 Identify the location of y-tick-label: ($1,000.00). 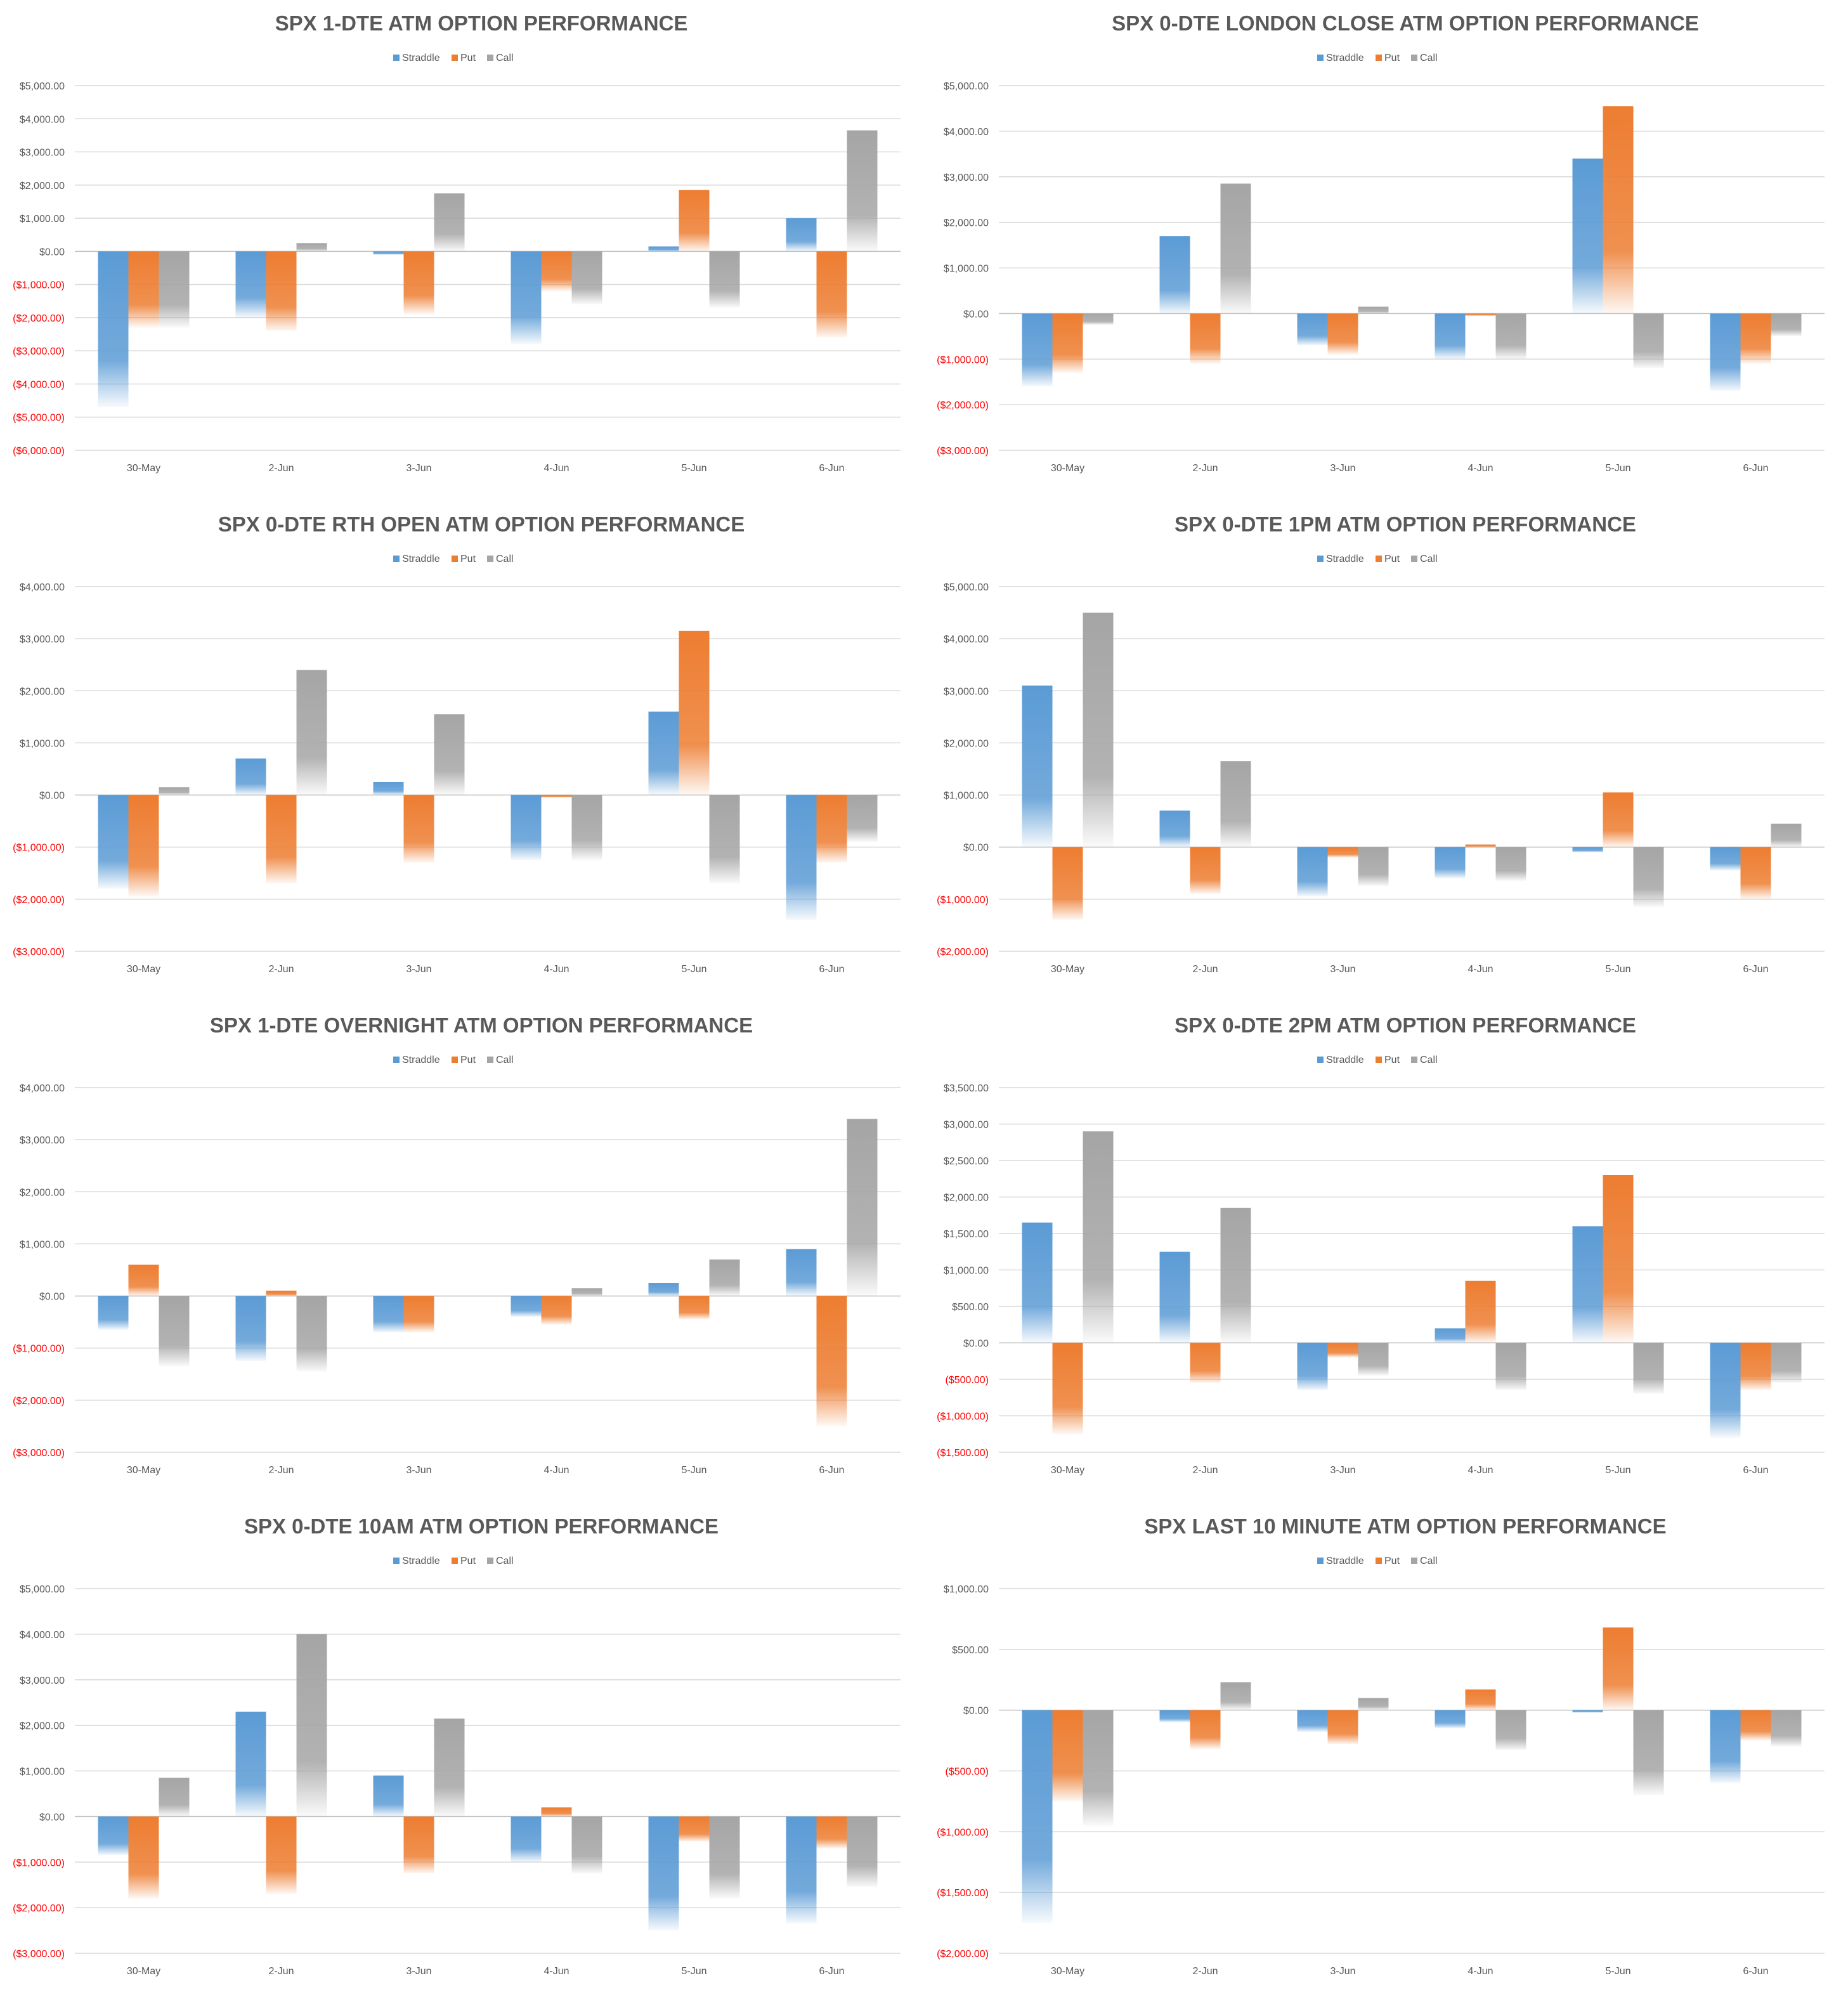
(963, 1833).